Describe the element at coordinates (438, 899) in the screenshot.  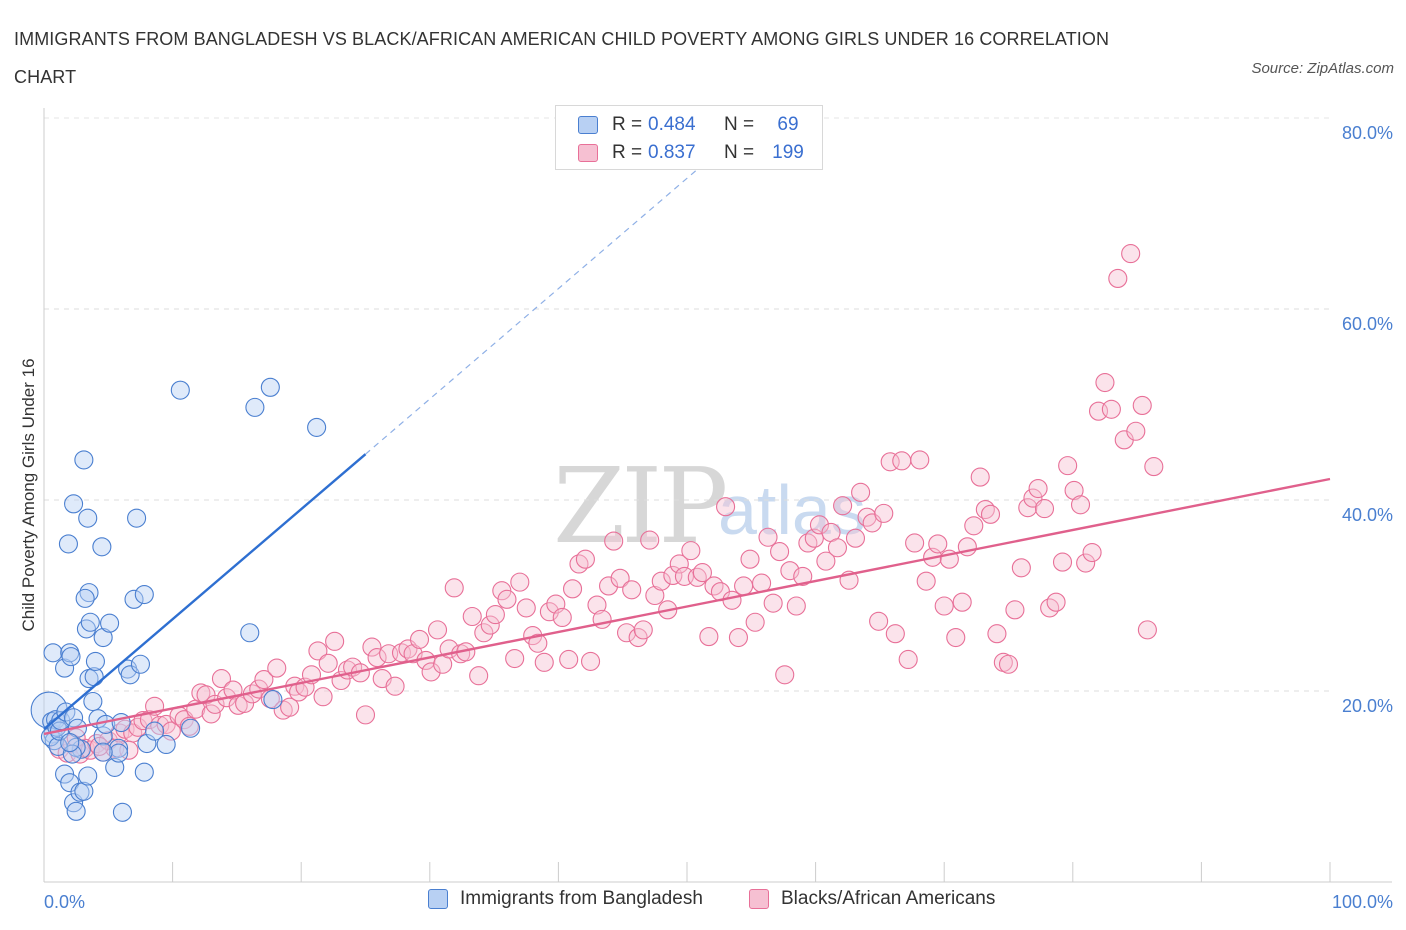
I see `bottom-legend-swatch-blue` at that location.